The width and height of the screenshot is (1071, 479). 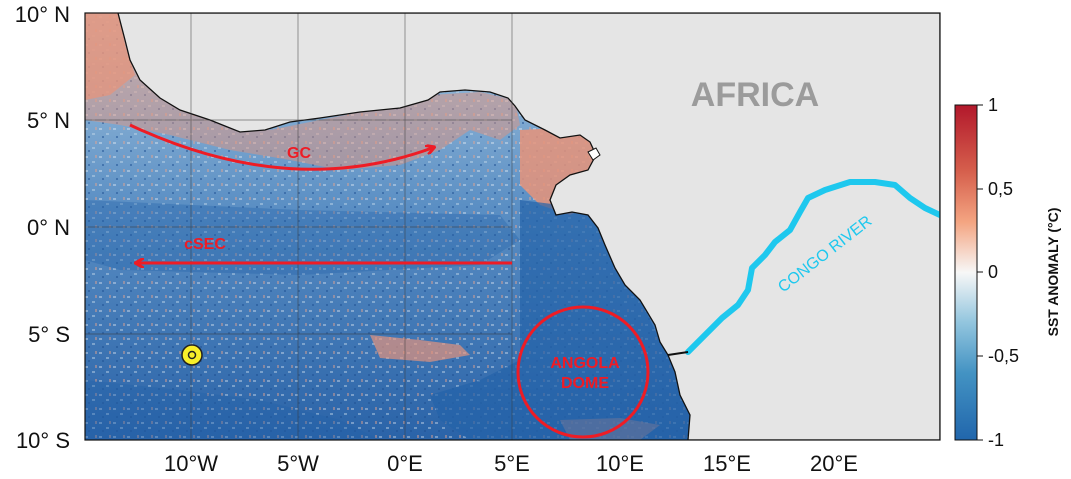 What do you see at coordinates (996, 440) in the screenshot?
I see `colorbar-tick-label: -1` at bounding box center [996, 440].